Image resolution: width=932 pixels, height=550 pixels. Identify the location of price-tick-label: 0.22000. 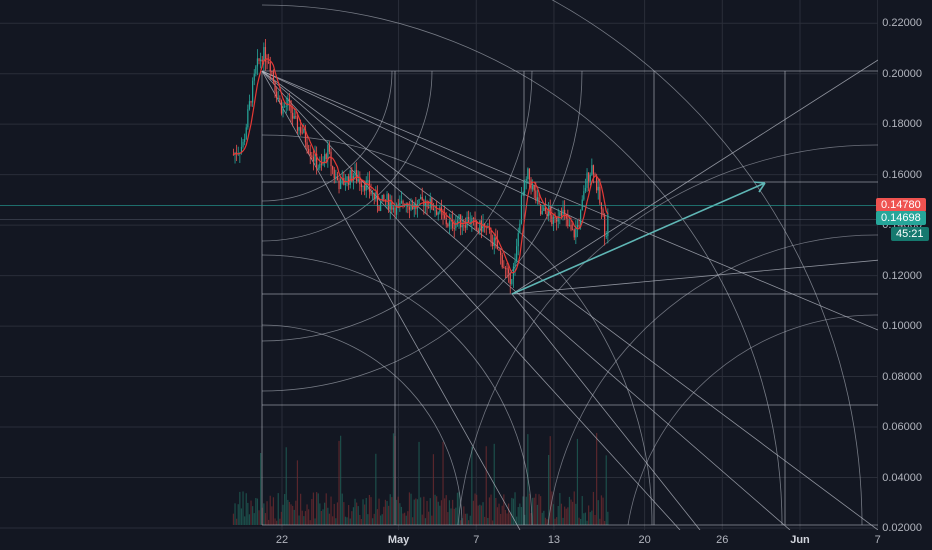
(902, 23).